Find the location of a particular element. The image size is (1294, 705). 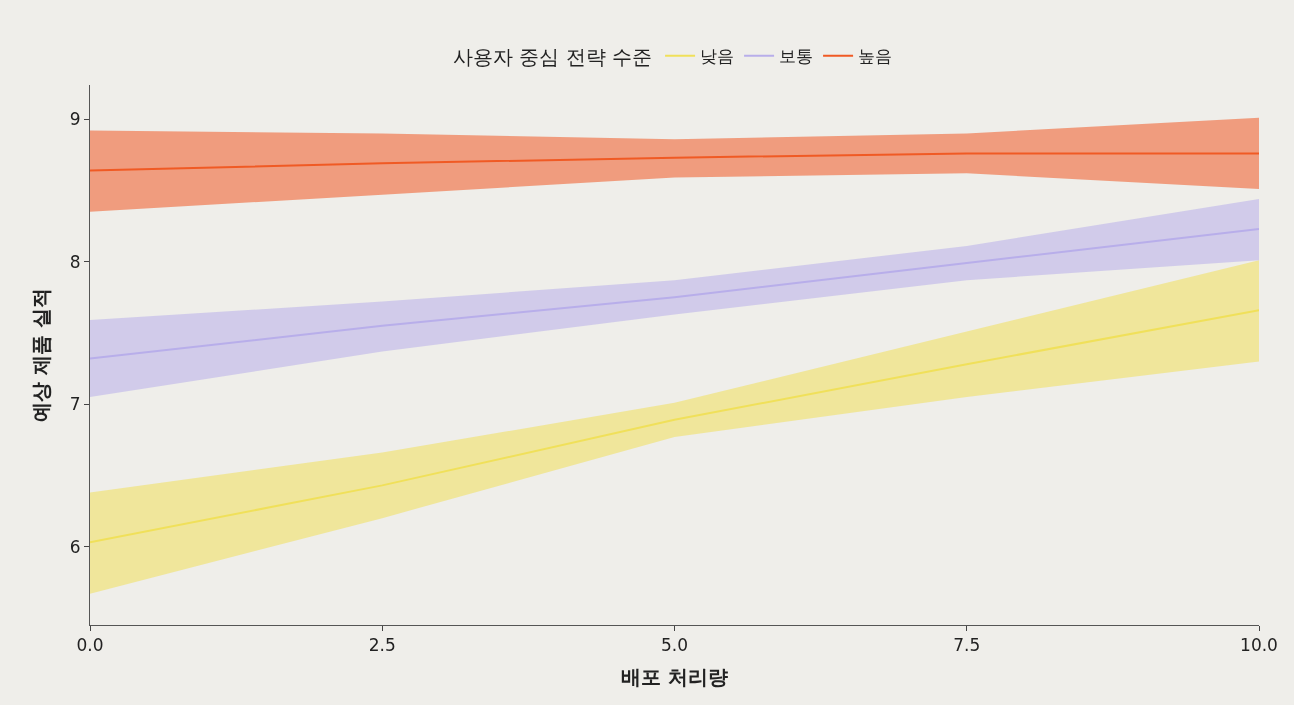

y-tick-label: 8 is located at coordinates (75, 261).